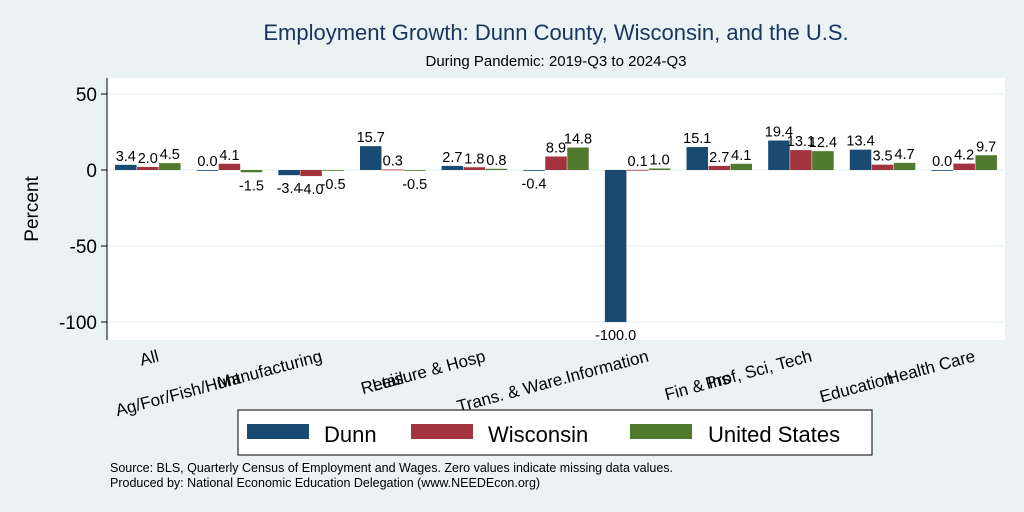 This screenshot has width=1024, height=512. I want to click on y-tick-label: -50, so click(83, 247).